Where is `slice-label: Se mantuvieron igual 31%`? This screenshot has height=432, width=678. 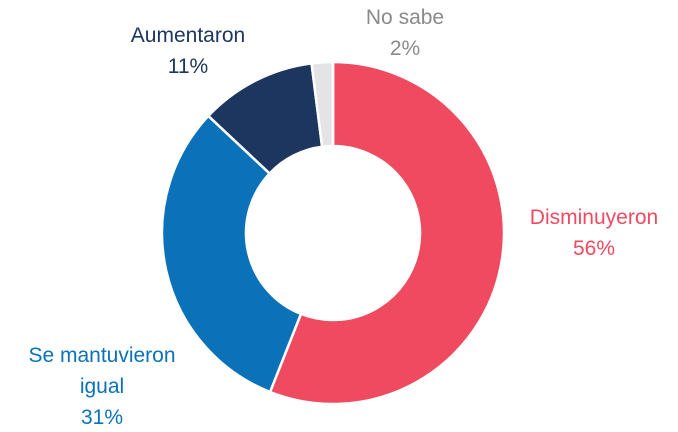
slice-label: Se mantuvieron igual 31% is located at coordinates (102, 386).